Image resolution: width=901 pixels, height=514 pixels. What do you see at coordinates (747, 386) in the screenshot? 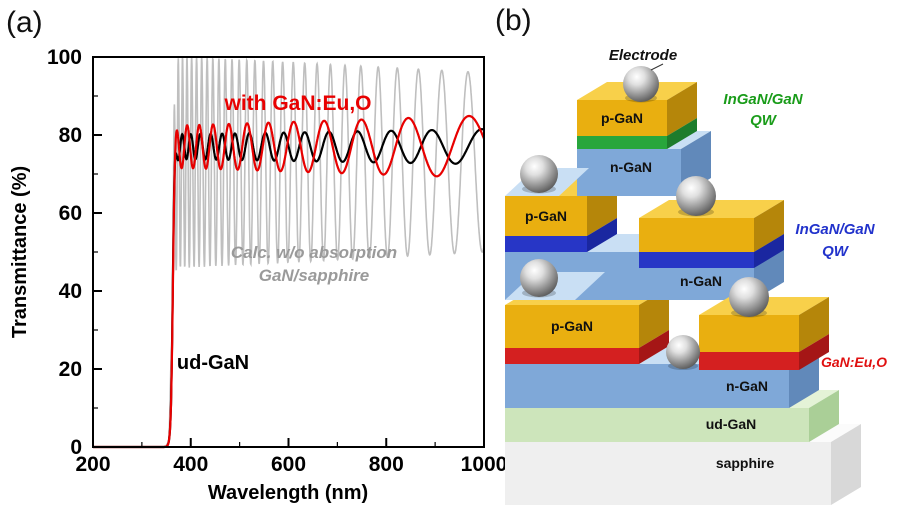
I see `n-gan-label-bottom: n-GaN` at bounding box center [747, 386].